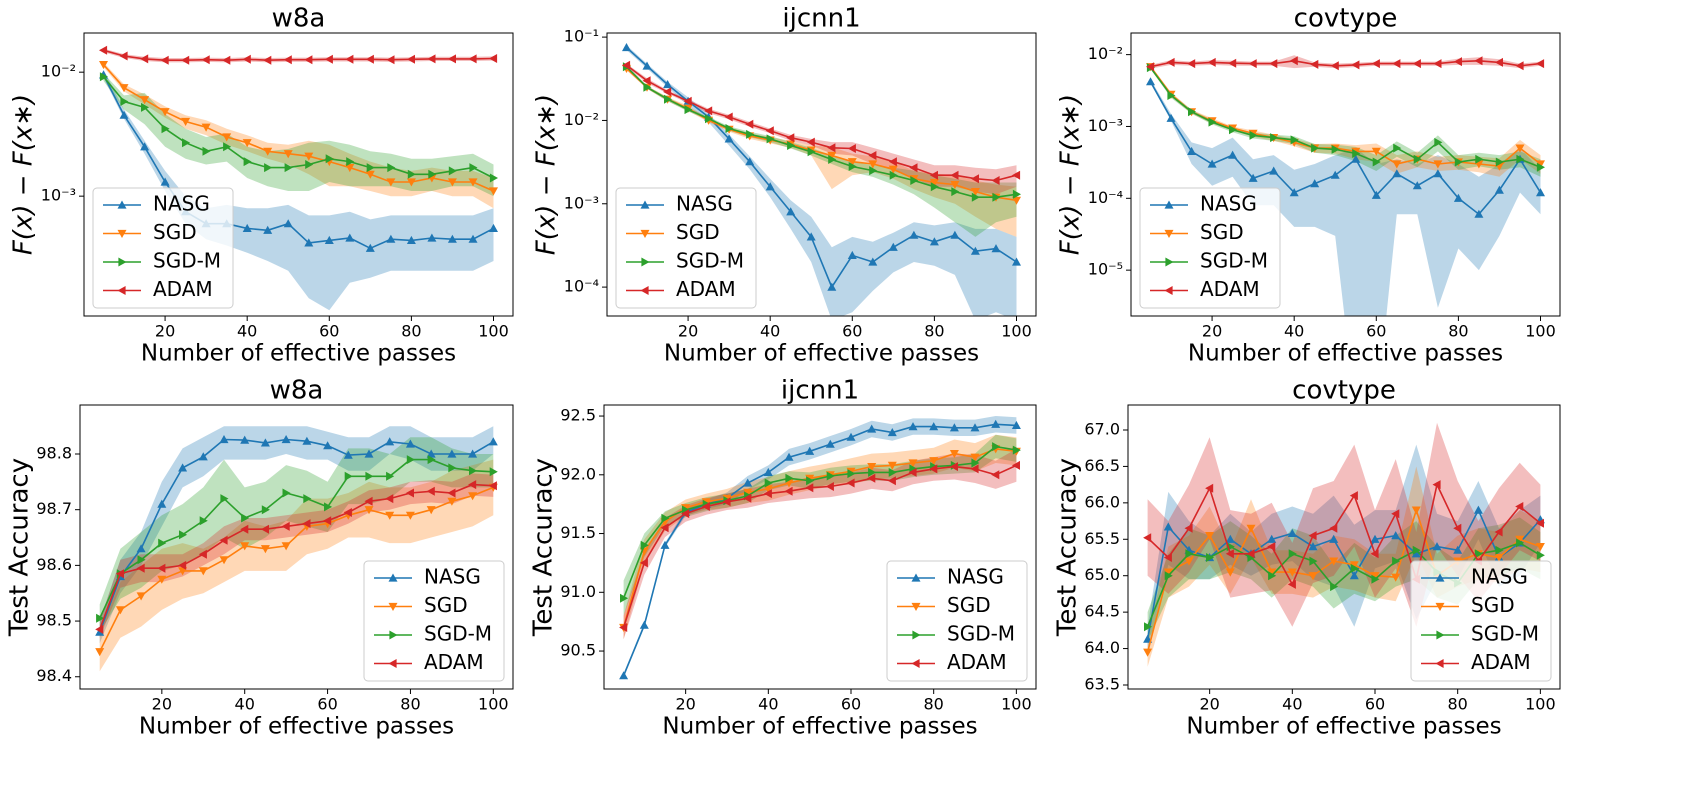 The width and height of the screenshot is (1693, 807). Describe the element at coordinates (1458, 704) in the screenshot. I see `x-tick-label: 80` at that location.